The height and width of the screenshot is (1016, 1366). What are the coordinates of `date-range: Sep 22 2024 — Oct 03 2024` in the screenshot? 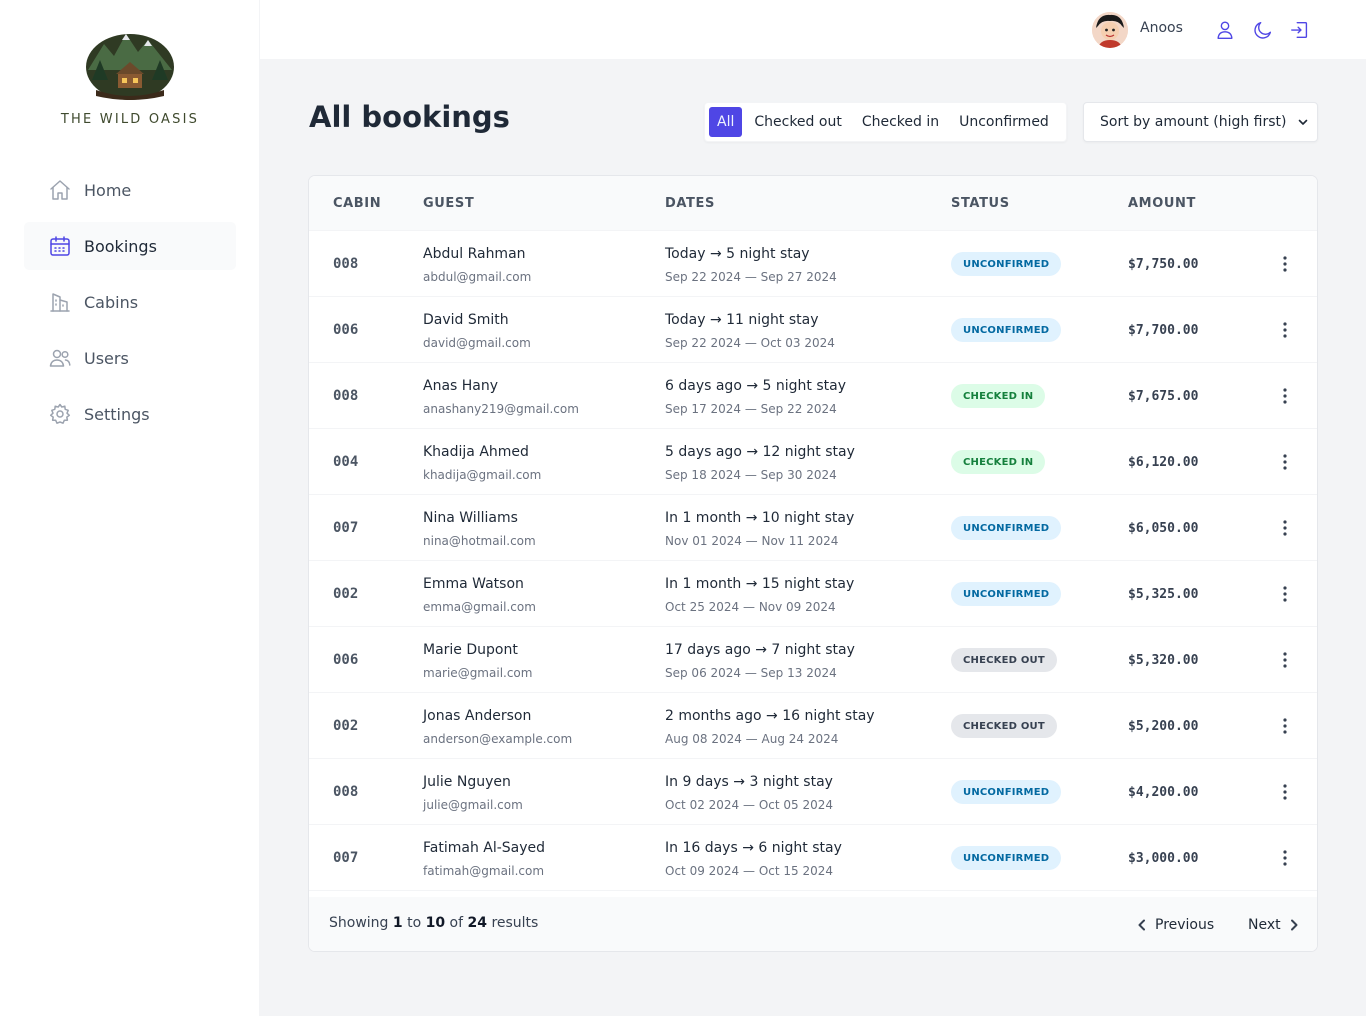 It's located at (750, 343).